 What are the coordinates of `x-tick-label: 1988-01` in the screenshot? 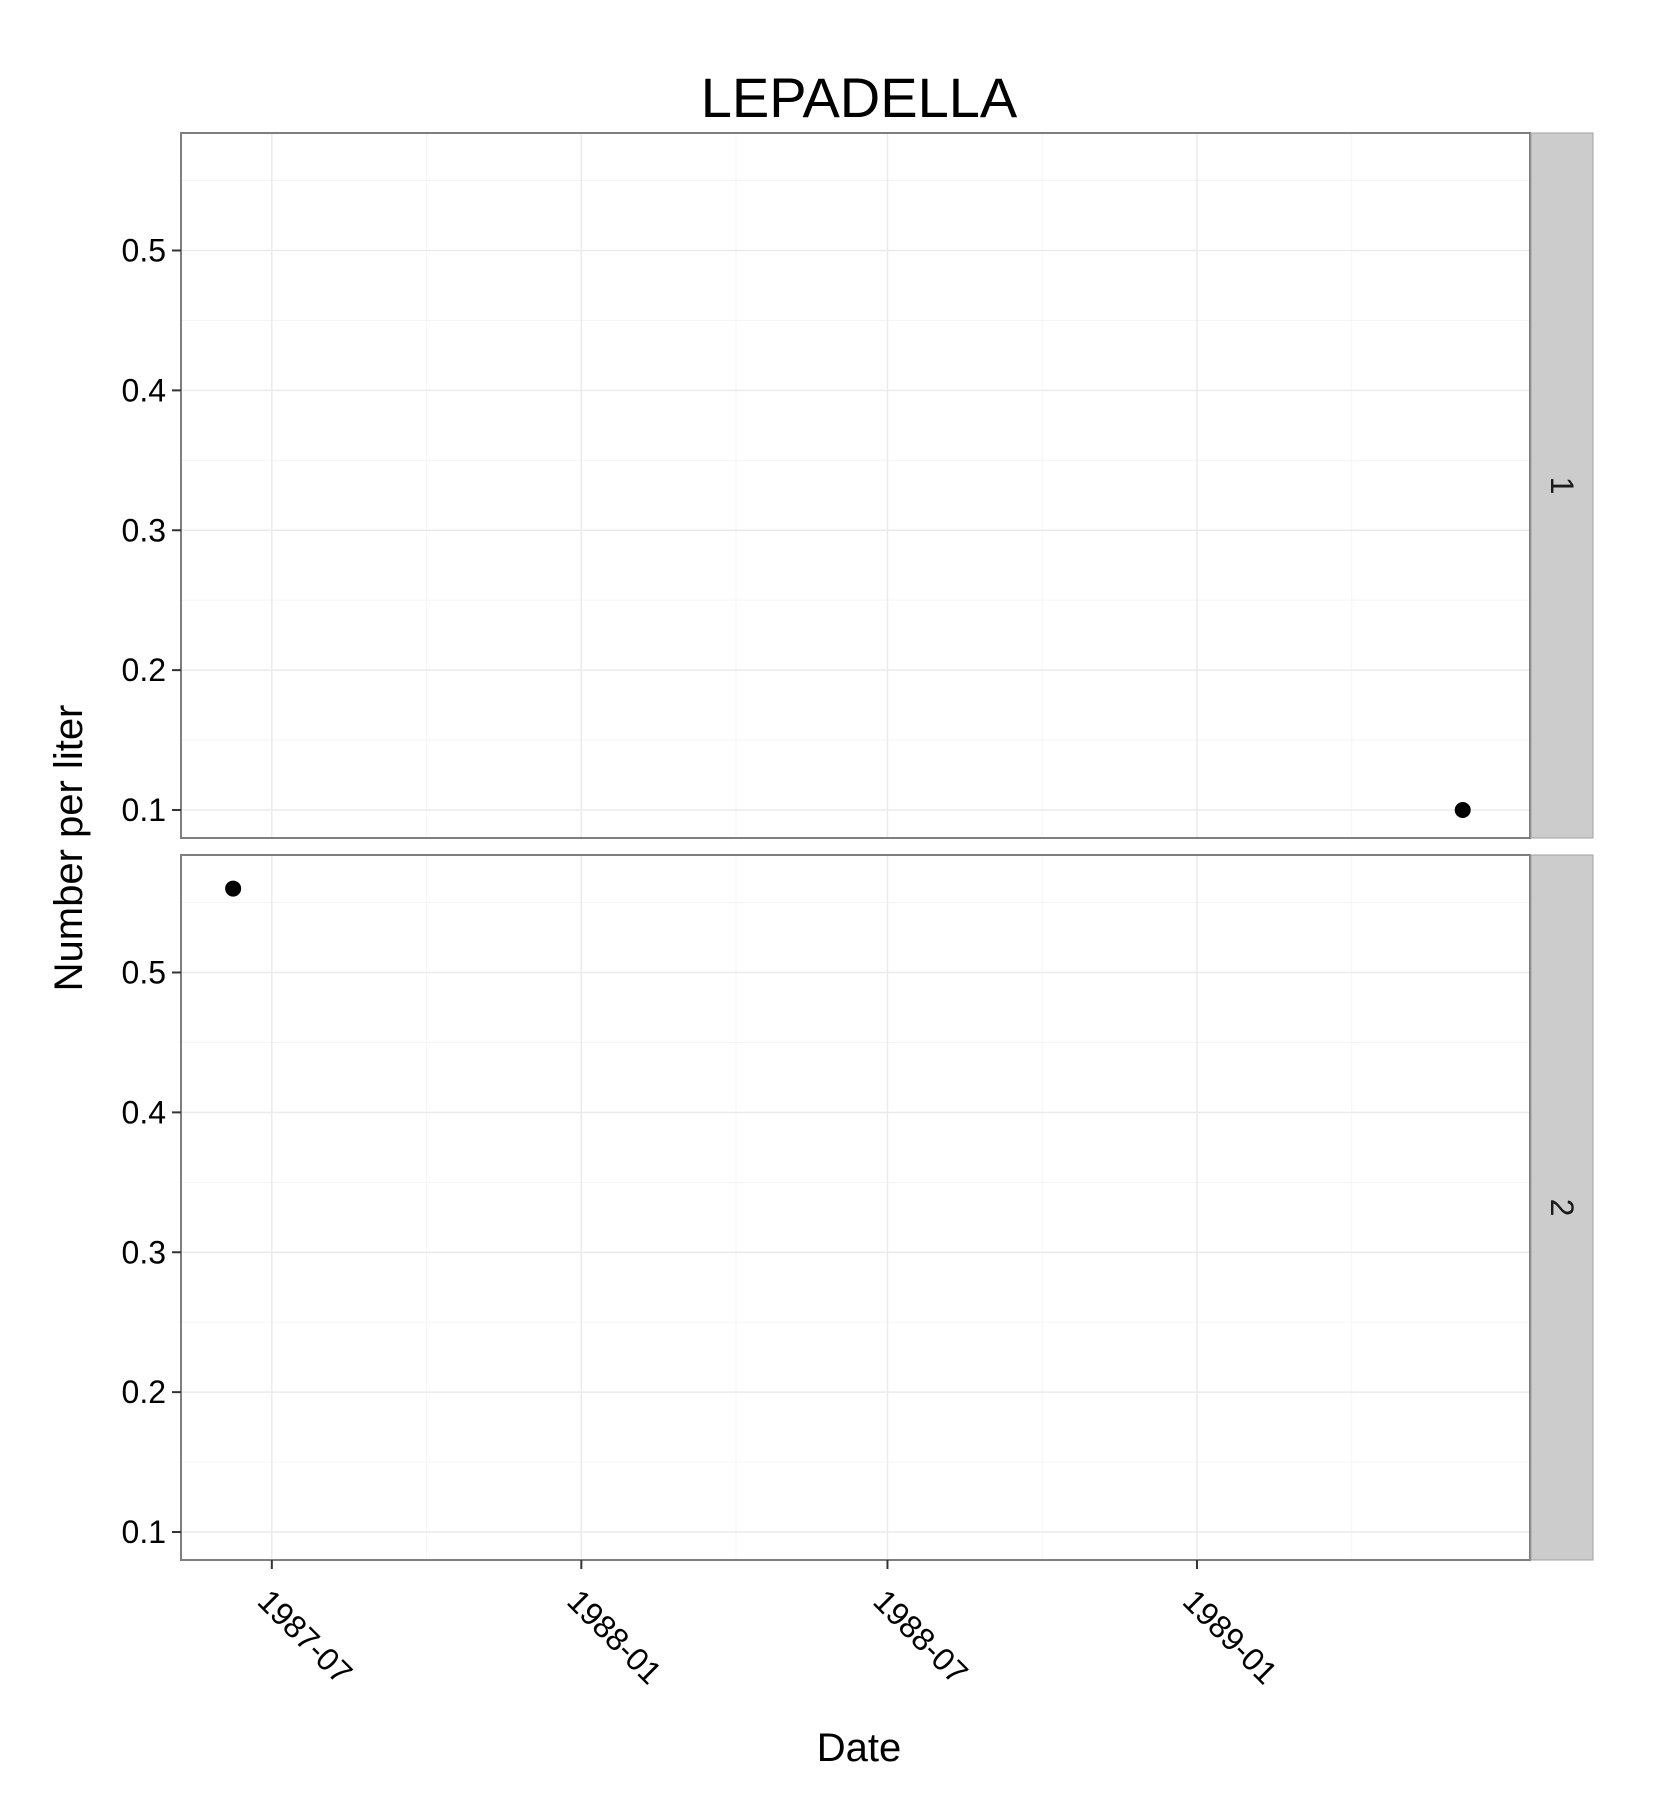 It's located at (614, 1636).